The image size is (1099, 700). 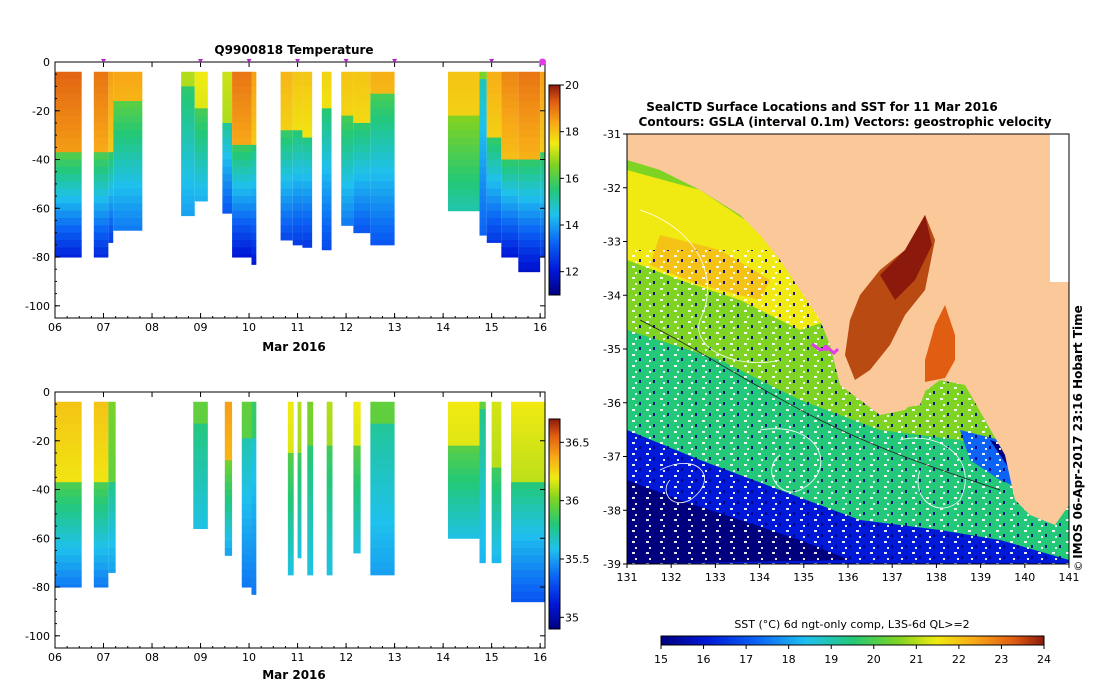 What do you see at coordinates (300, 172) in the screenshot?
I see `temperature-profiles` at bounding box center [300, 172].